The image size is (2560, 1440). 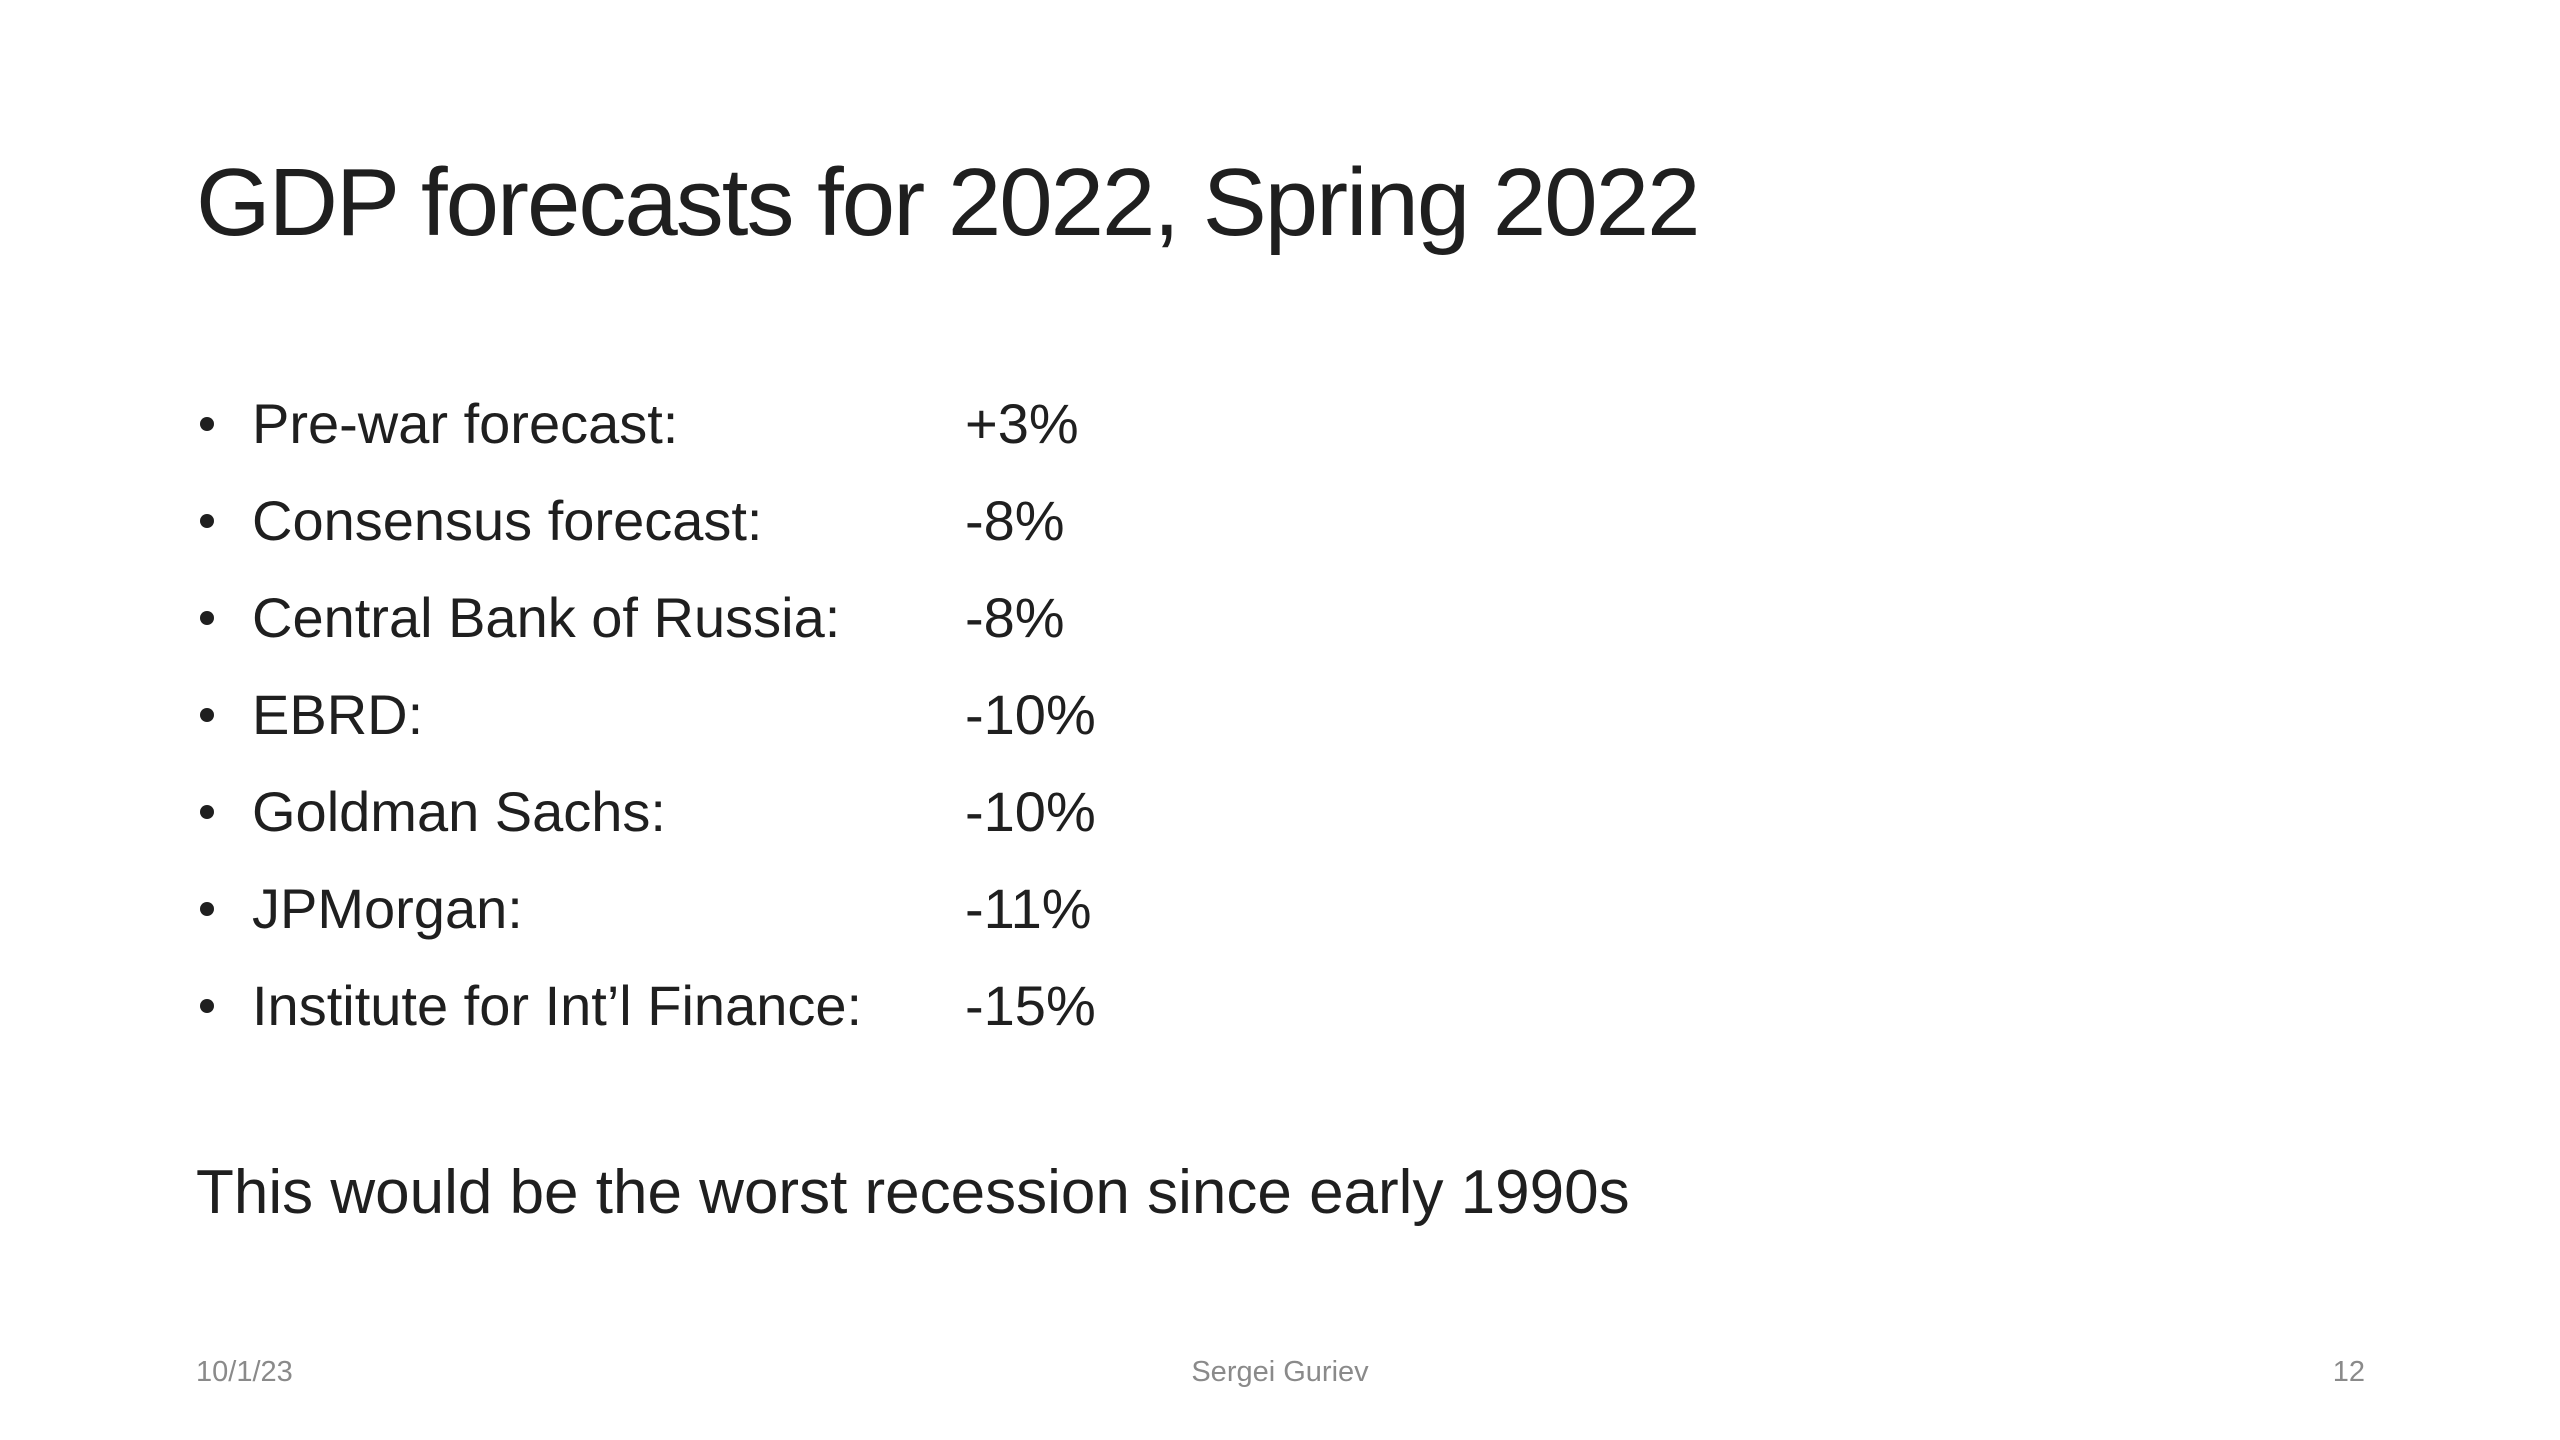 I want to click on forecast-value: -15%, so click(x=1030, y=1005).